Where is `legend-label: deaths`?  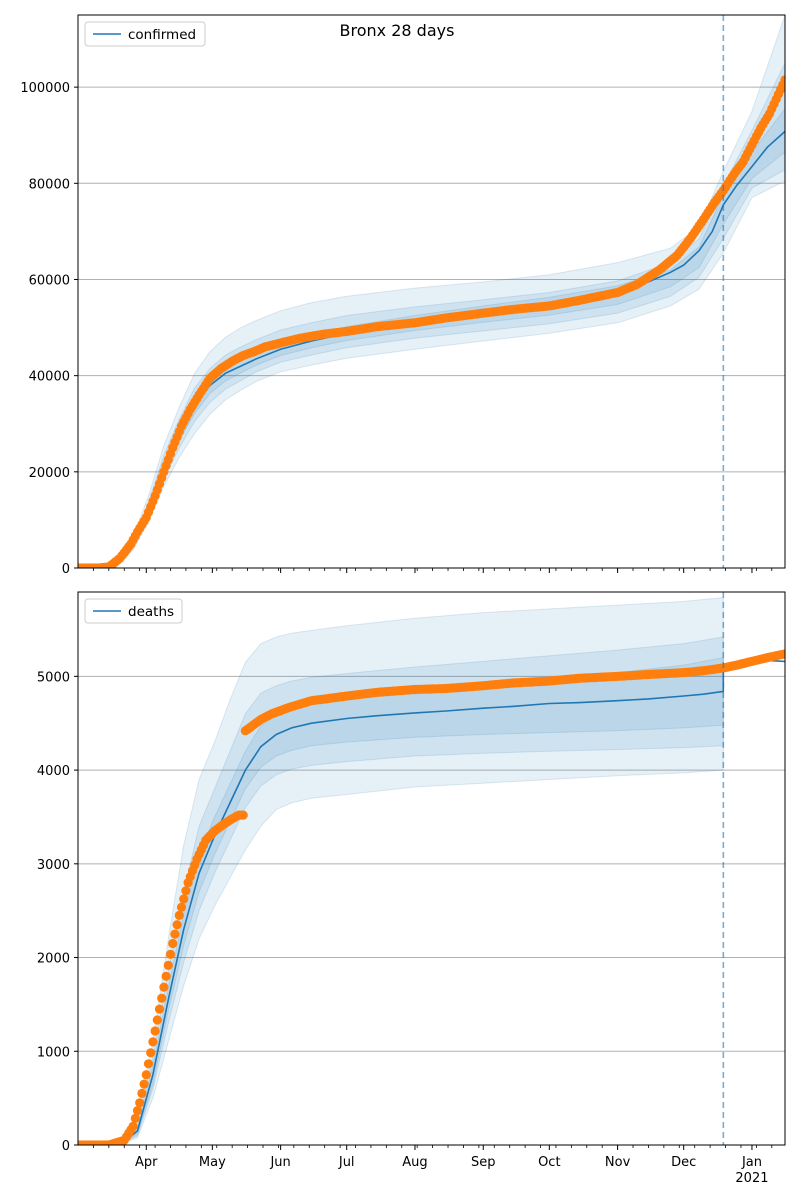
legend-label: deaths is located at coordinates (151, 612).